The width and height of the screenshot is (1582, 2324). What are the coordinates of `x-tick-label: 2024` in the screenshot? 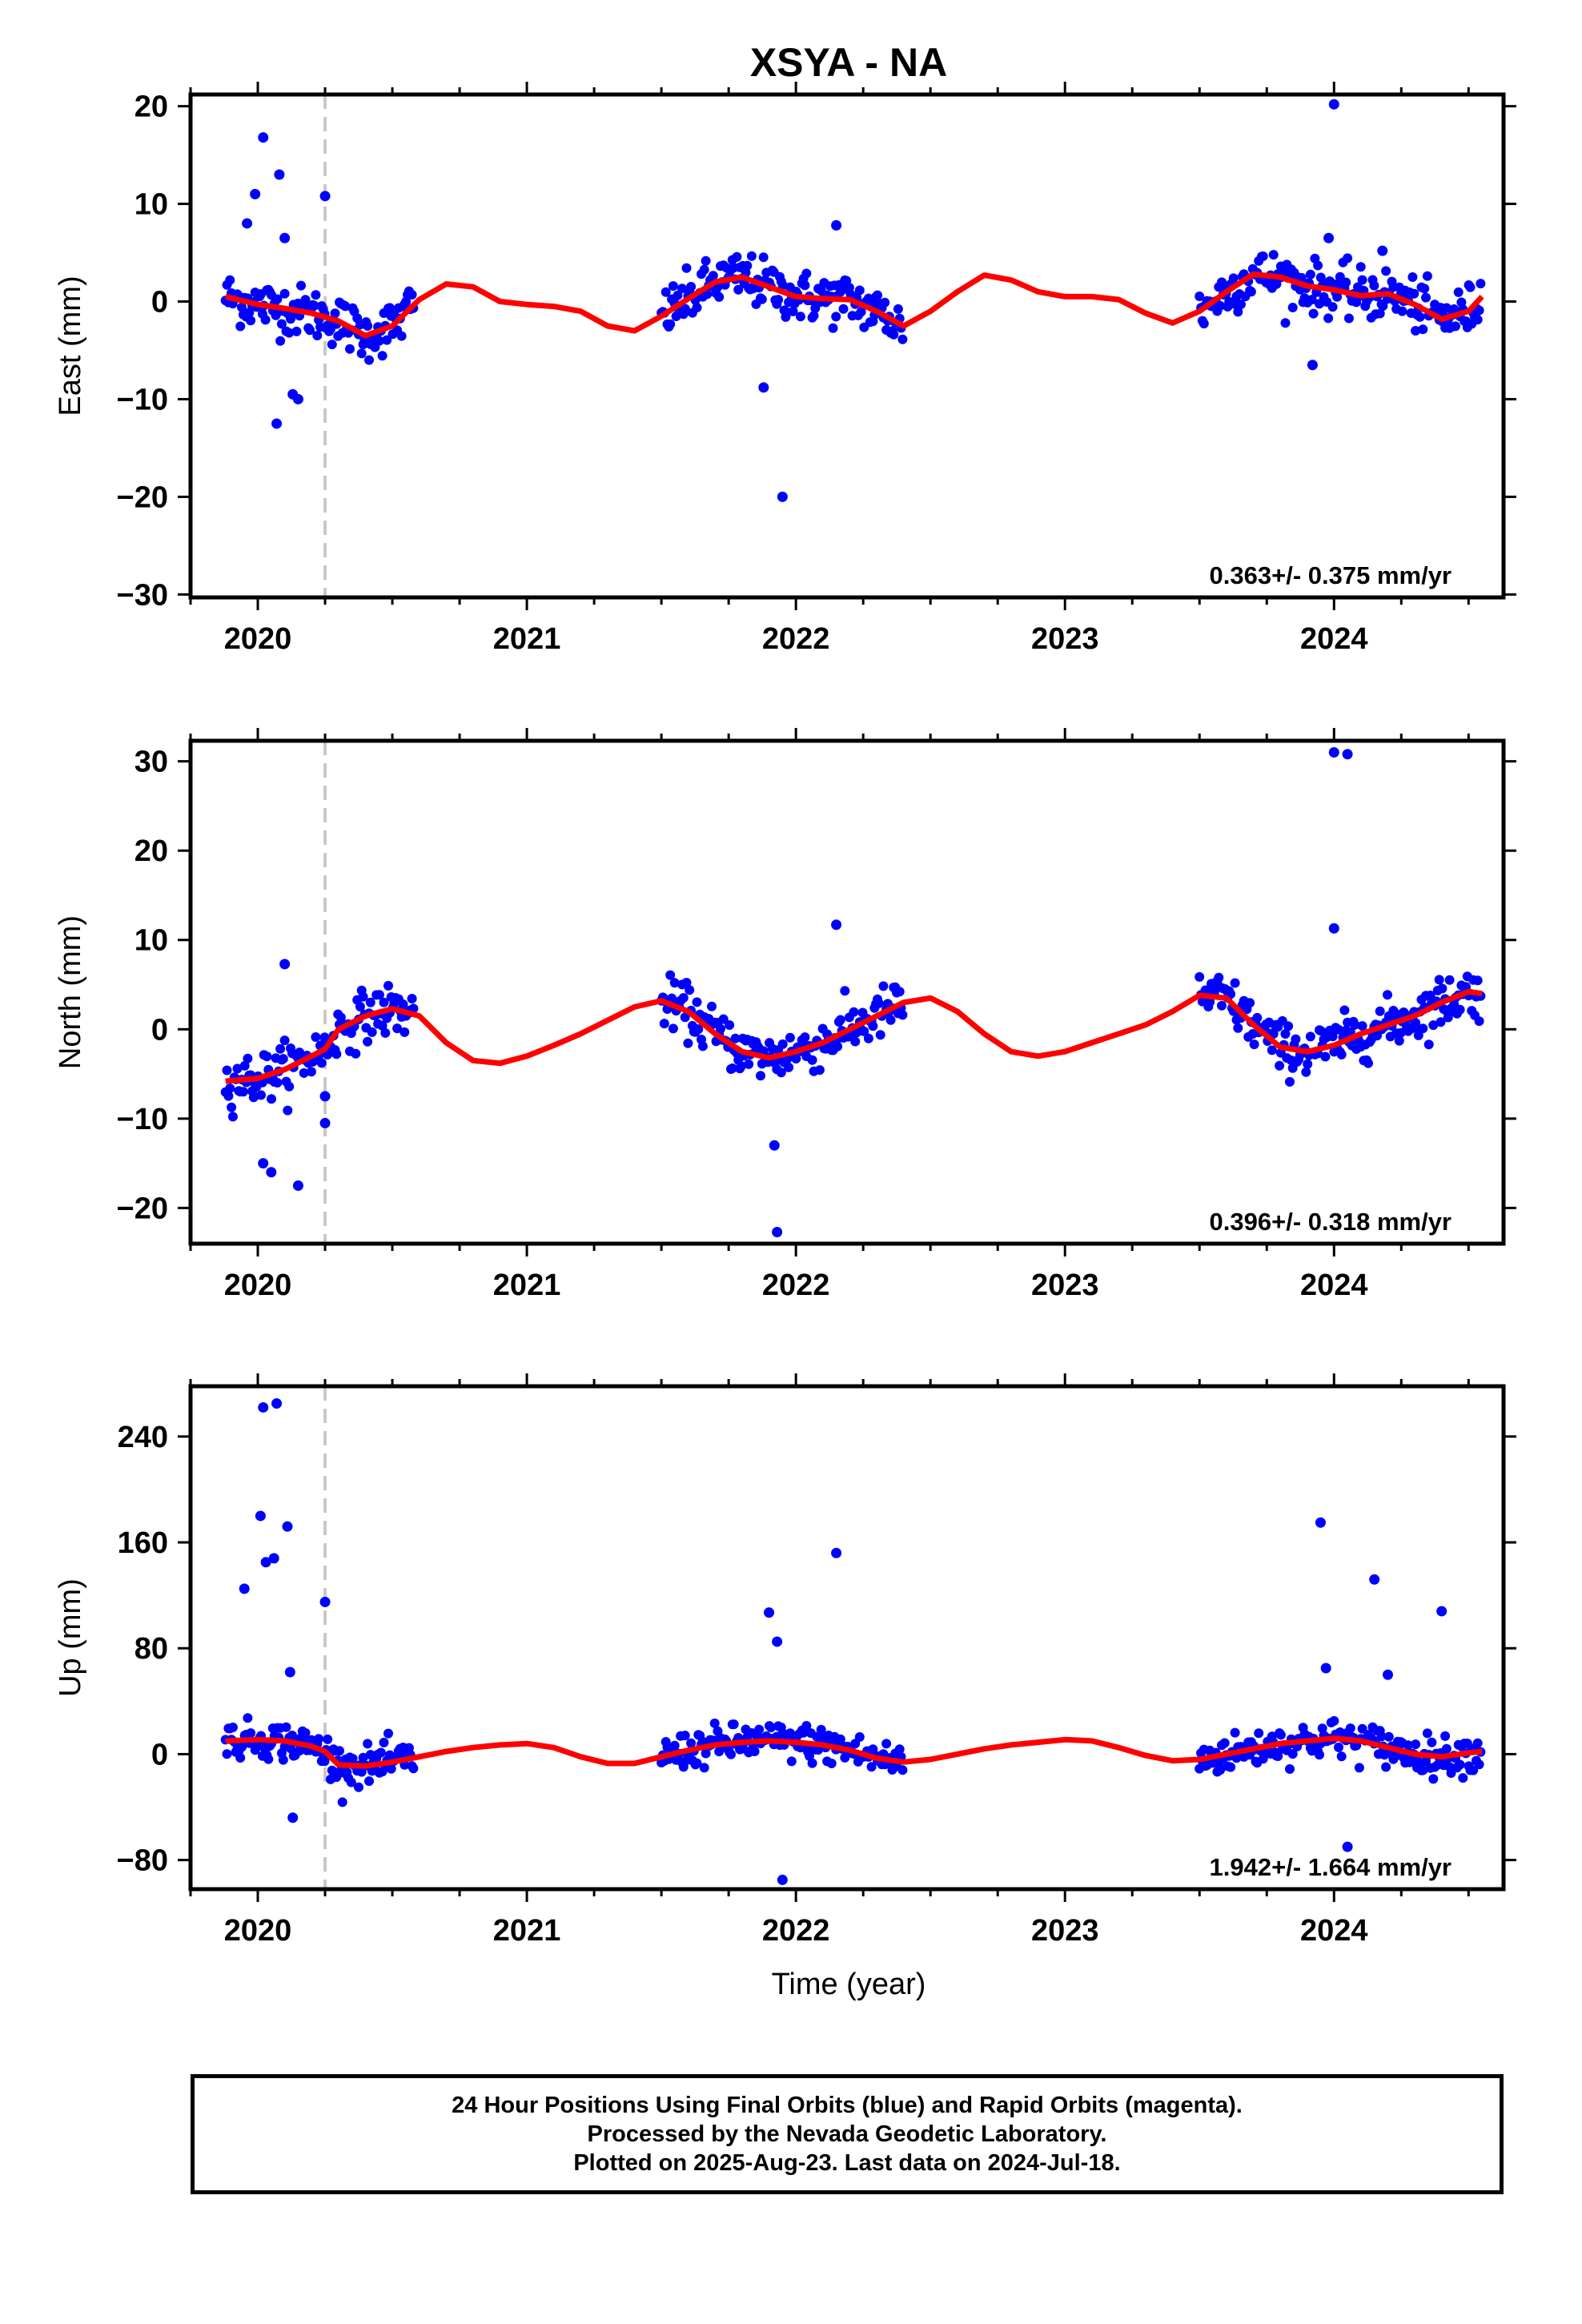 It's located at (1334, 1931).